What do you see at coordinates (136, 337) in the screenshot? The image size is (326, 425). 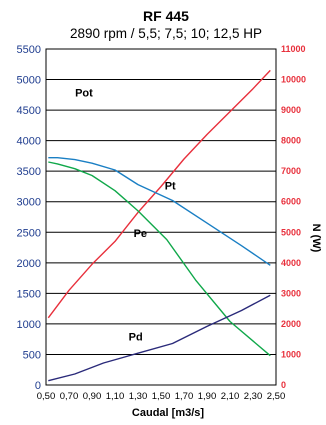 I see `series-label-pd: Pd` at bounding box center [136, 337].